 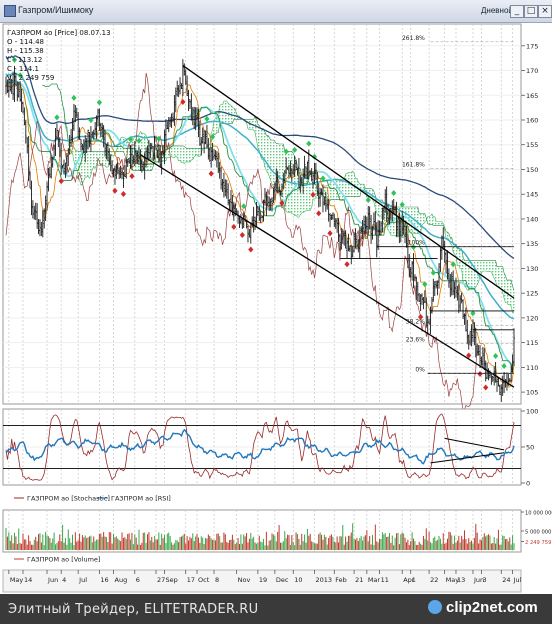 What do you see at coordinates (59, 33) in the screenshot?
I see `legend-title: ГАЗПРОМ ао [Price] 08.07.13` at bounding box center [59, 33].